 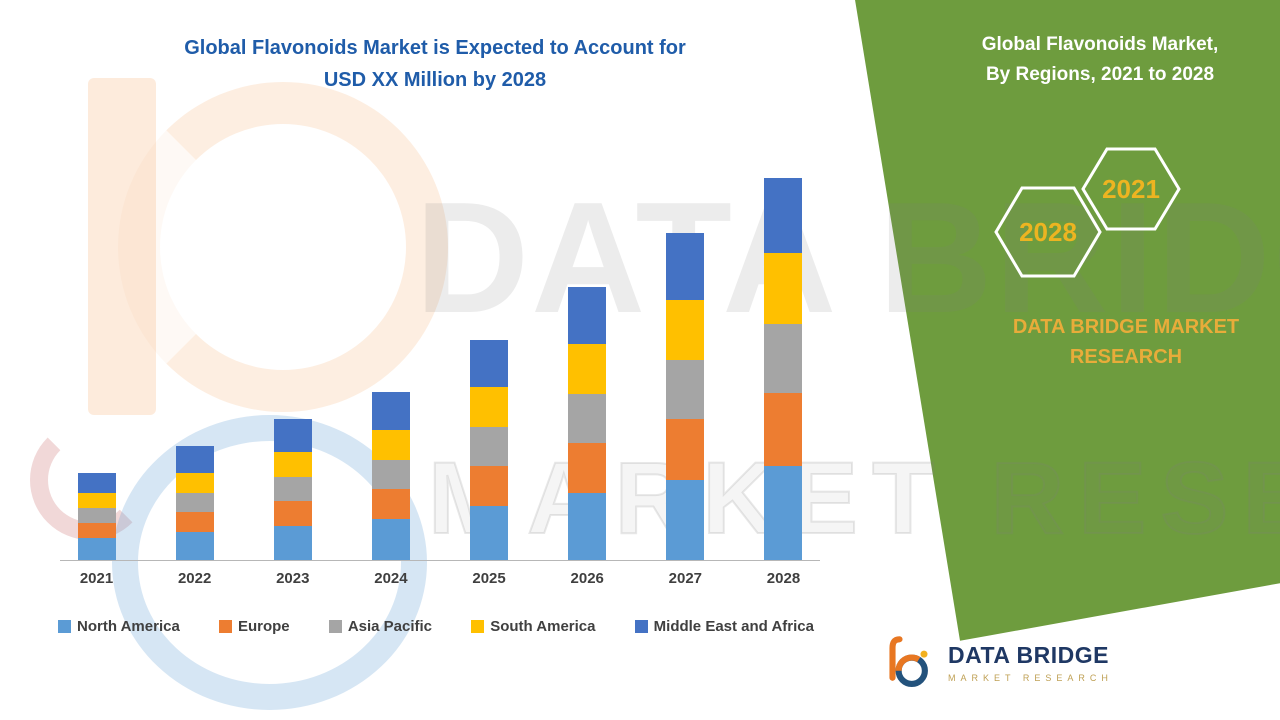 What do you see at coordinates (733, 626) in the screenshot?
I see `legend-label: Middle East and Africa` at bounding box center [733, 626].